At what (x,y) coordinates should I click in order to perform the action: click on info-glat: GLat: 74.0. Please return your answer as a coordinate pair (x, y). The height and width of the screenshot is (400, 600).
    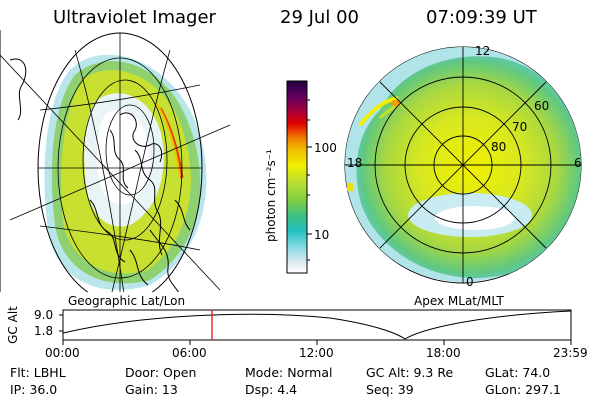
    Looking at the image, I should click on (518, 372).